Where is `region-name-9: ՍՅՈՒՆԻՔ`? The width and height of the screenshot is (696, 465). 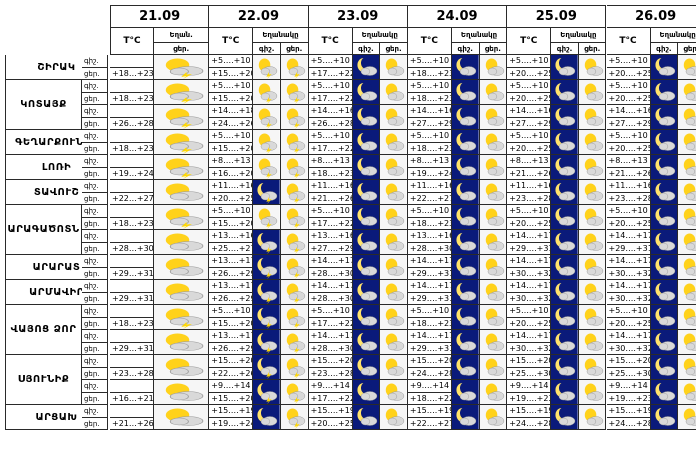
region-name-9: ՍՅՈՒՆԻՔ is located at coordinates (43, 380).